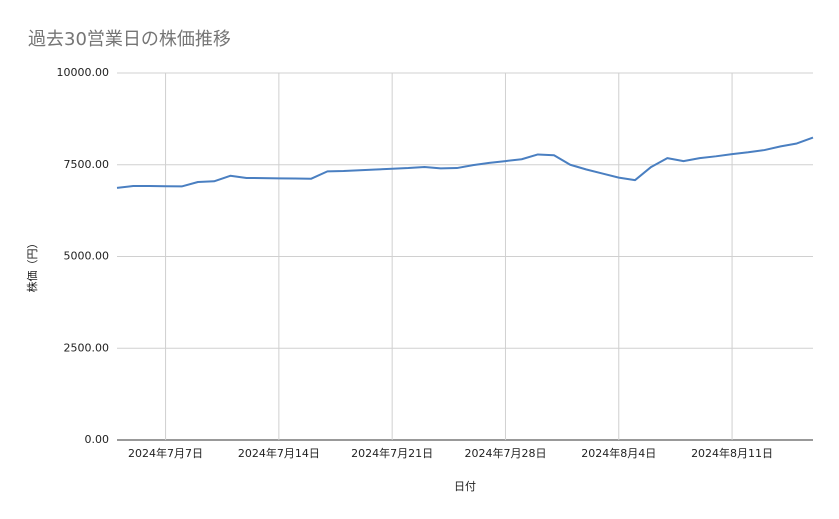 The height and width of the screenshot is (519, 839). What do you see at coordinates (165, 453) in the screenshot?
I see `x-tick-label: 2024年7月7日` at bounding box center [165, 453].